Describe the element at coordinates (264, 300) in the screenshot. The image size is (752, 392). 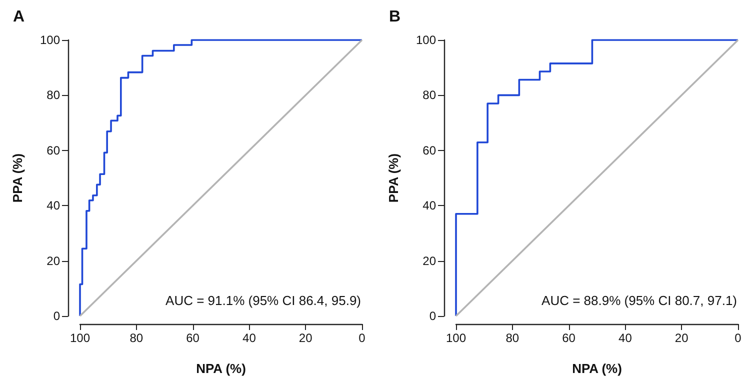
I see `annotation: AUC = 91.1% (95% CI 86.4, 95.9)` at that location.